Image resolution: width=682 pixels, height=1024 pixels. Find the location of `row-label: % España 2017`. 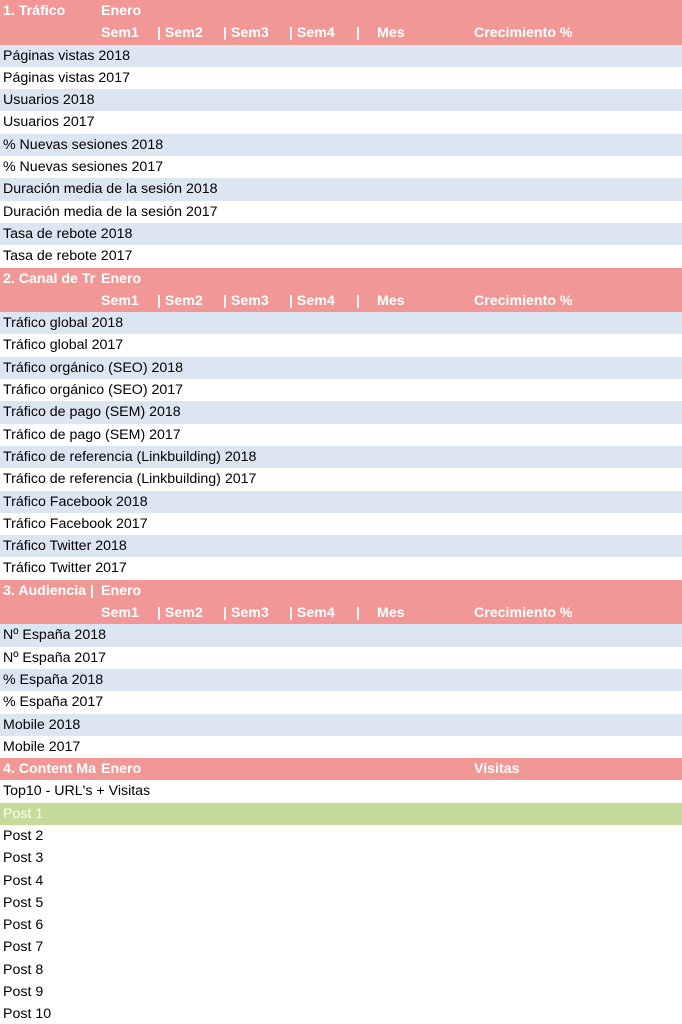

row-label: % España 2017 is located at coordinates (53, 702).